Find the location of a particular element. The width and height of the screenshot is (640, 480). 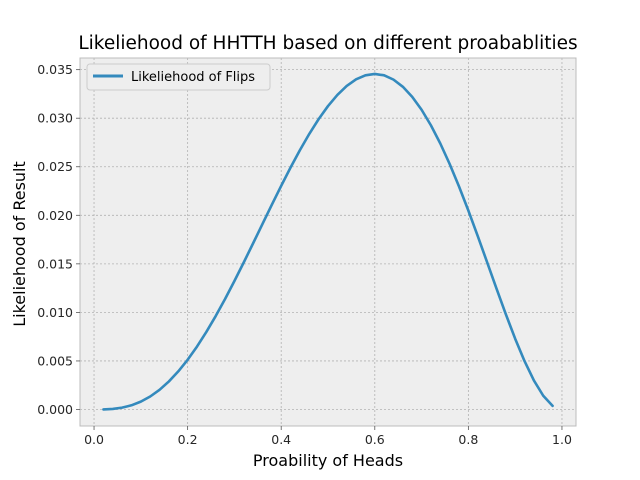

x-axis-ticks: 0.0 0.2 0.4 0.6 0.8 1.0 is located at coordinates (328, 436).